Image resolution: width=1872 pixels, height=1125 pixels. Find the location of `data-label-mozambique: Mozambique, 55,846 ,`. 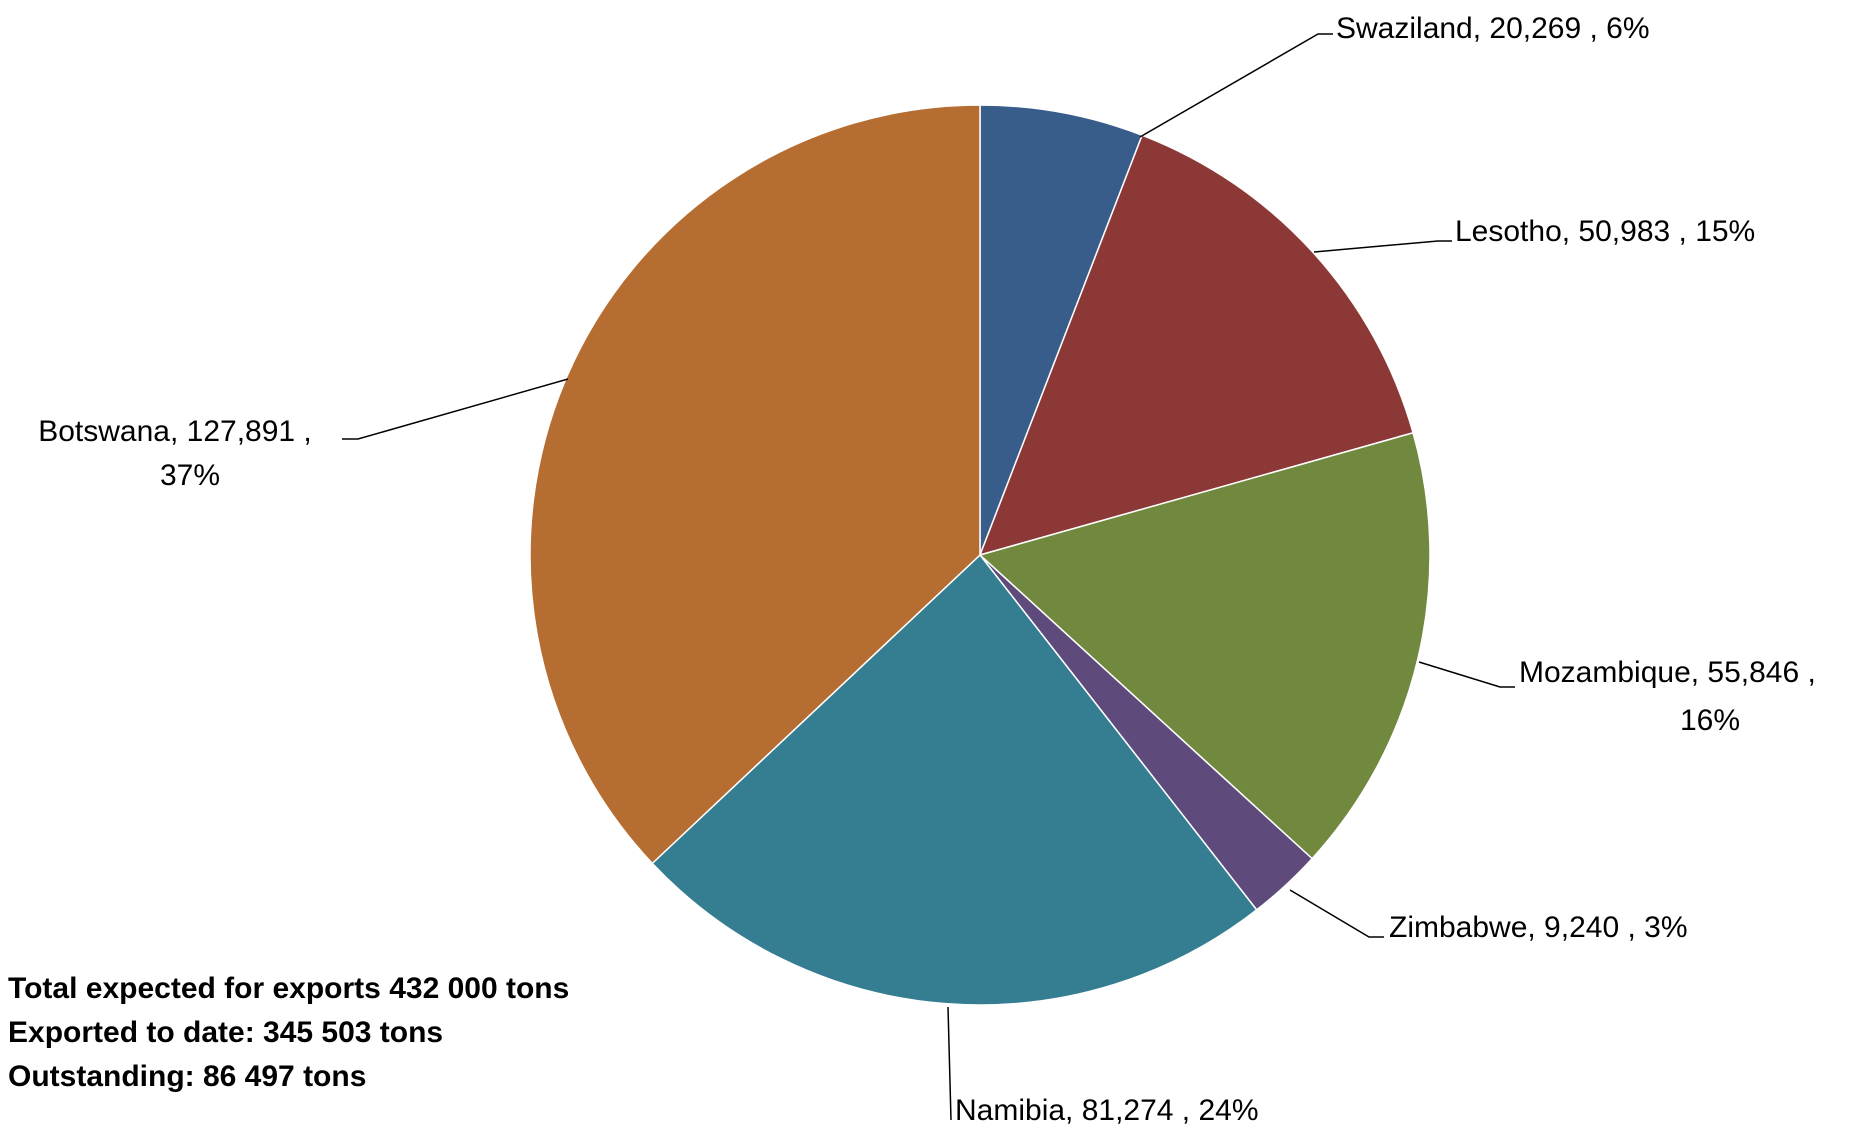

data-label-mozambique: Mozambique, 55,846 , is located at coordinates (1667, 672).